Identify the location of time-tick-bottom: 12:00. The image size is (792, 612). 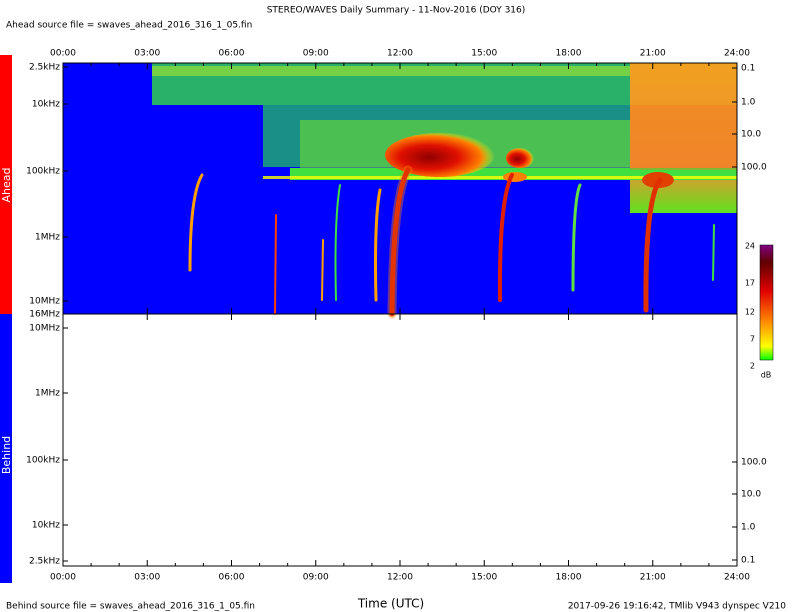
(400, 578).